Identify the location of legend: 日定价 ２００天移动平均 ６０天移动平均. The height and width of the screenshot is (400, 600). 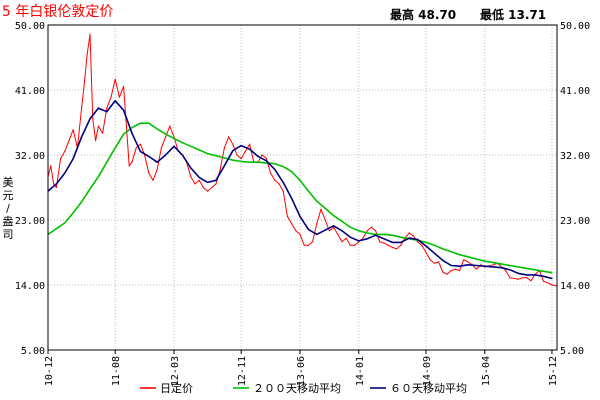
(303, 388).